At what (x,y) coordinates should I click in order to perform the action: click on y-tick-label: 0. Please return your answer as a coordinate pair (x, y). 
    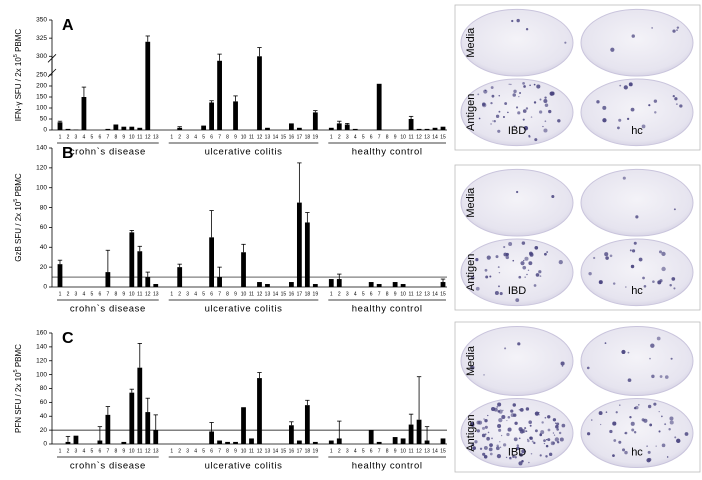
    Looking at the image, I should click on (45, 444).